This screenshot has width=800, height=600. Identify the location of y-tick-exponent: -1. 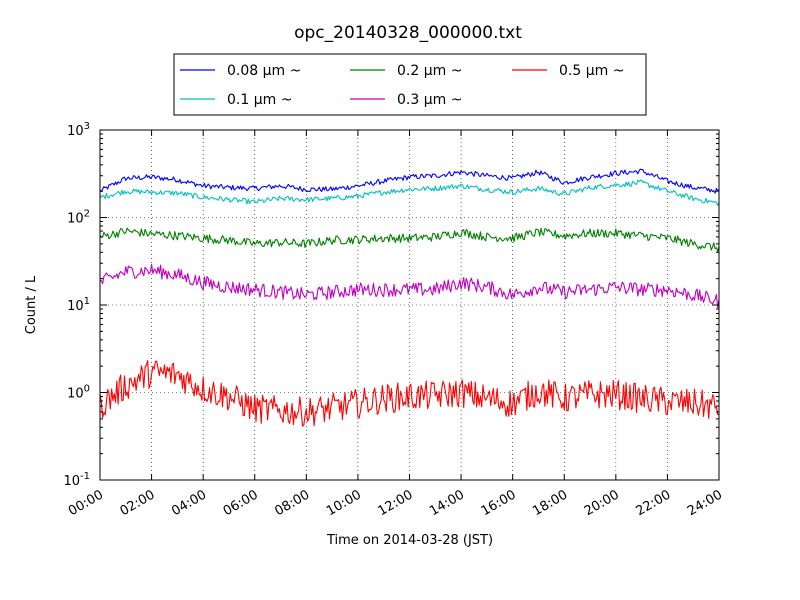
(85, 476).